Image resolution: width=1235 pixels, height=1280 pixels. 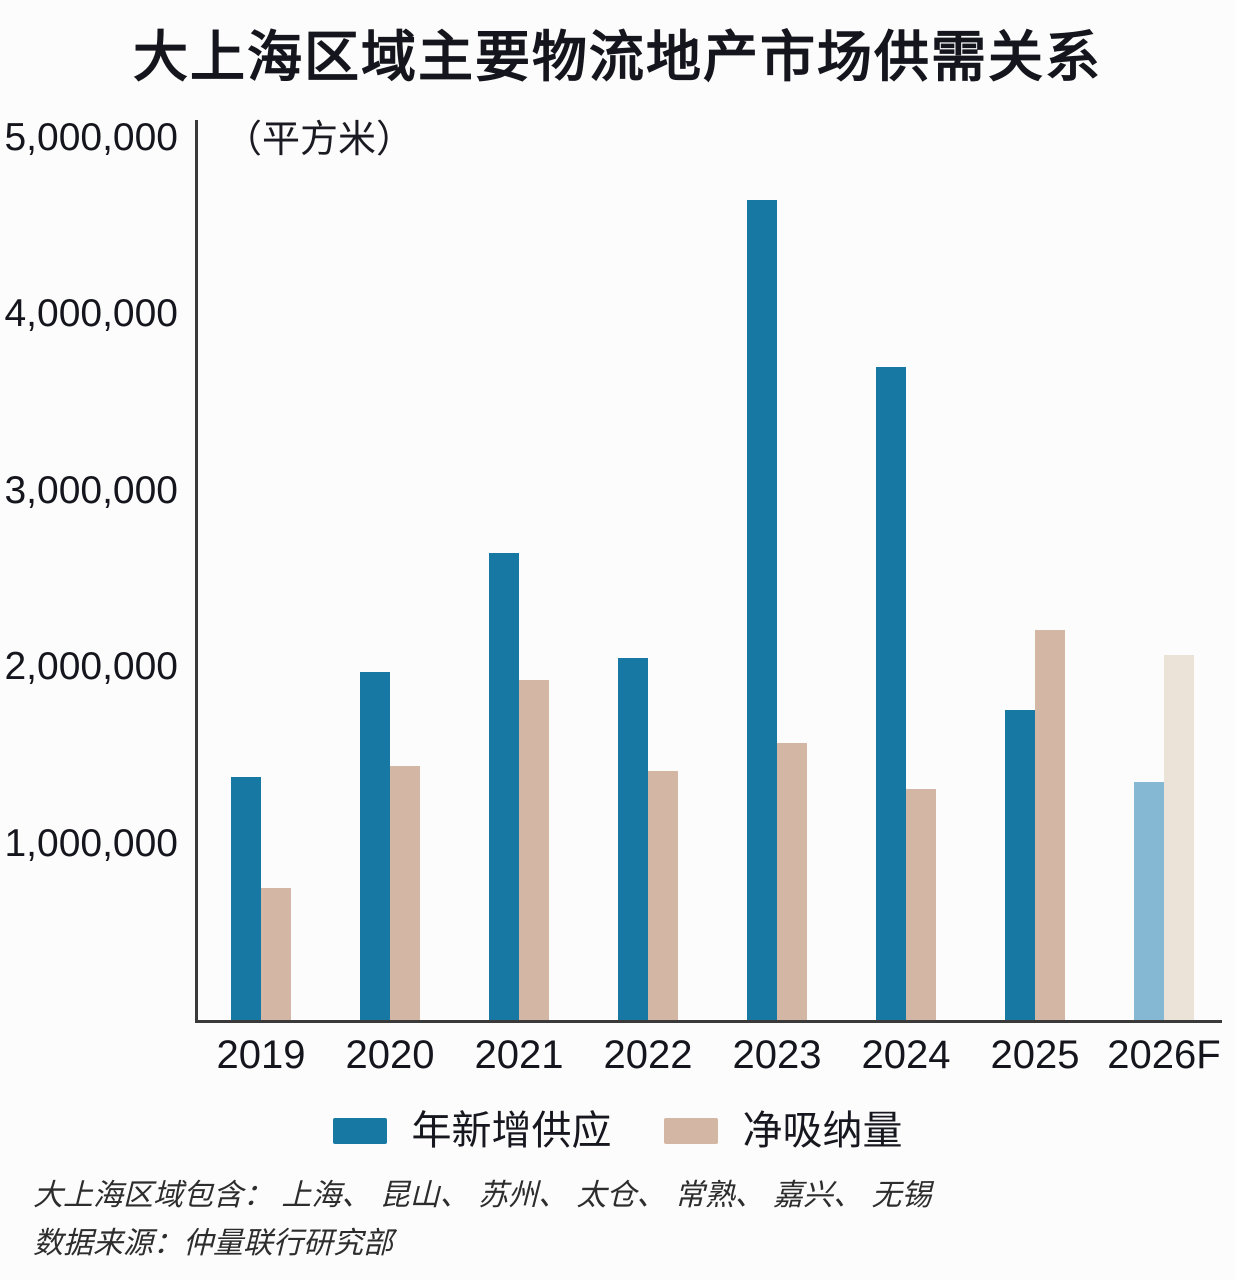 What do you see at coordinates (519, 1055) in the screenshot?
I see `x-axis-label-2021: 2021` at bounding box center [519, 1055].